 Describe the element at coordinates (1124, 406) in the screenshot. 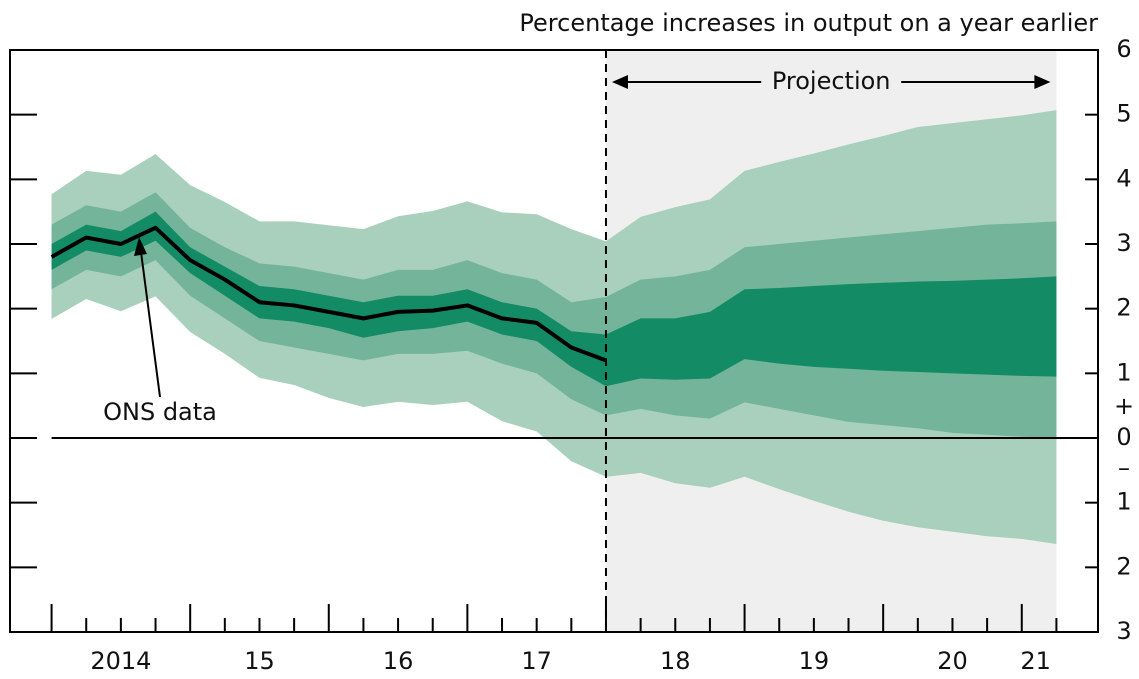

I see `sign-plus: +` at that location.